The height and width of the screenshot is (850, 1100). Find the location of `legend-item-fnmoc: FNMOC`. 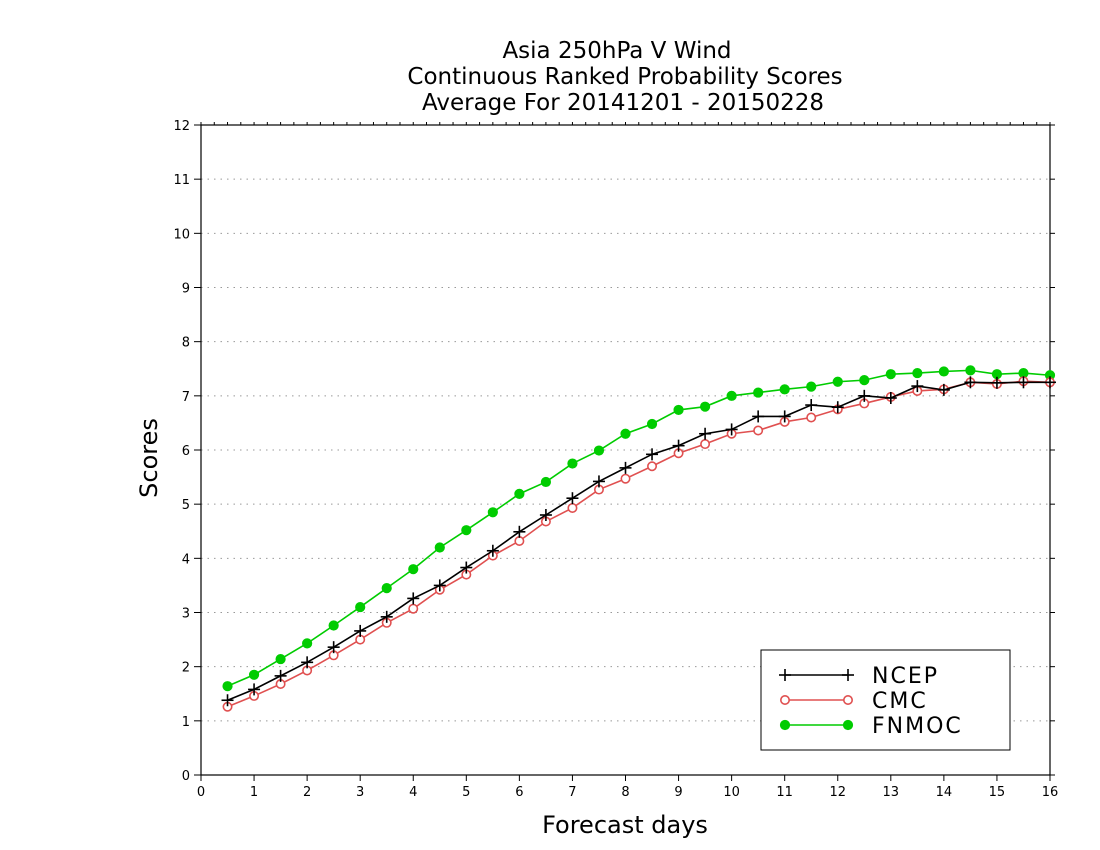

legend-item-fnmoc: FNMOC is located at coordinates (871, 726).